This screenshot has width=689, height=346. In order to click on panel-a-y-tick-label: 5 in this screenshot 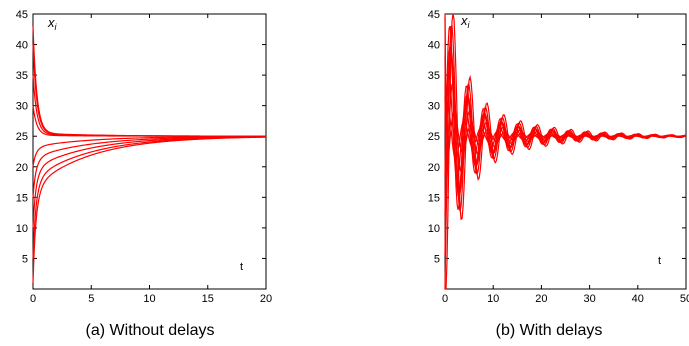, I will do `click(25, 259)`.